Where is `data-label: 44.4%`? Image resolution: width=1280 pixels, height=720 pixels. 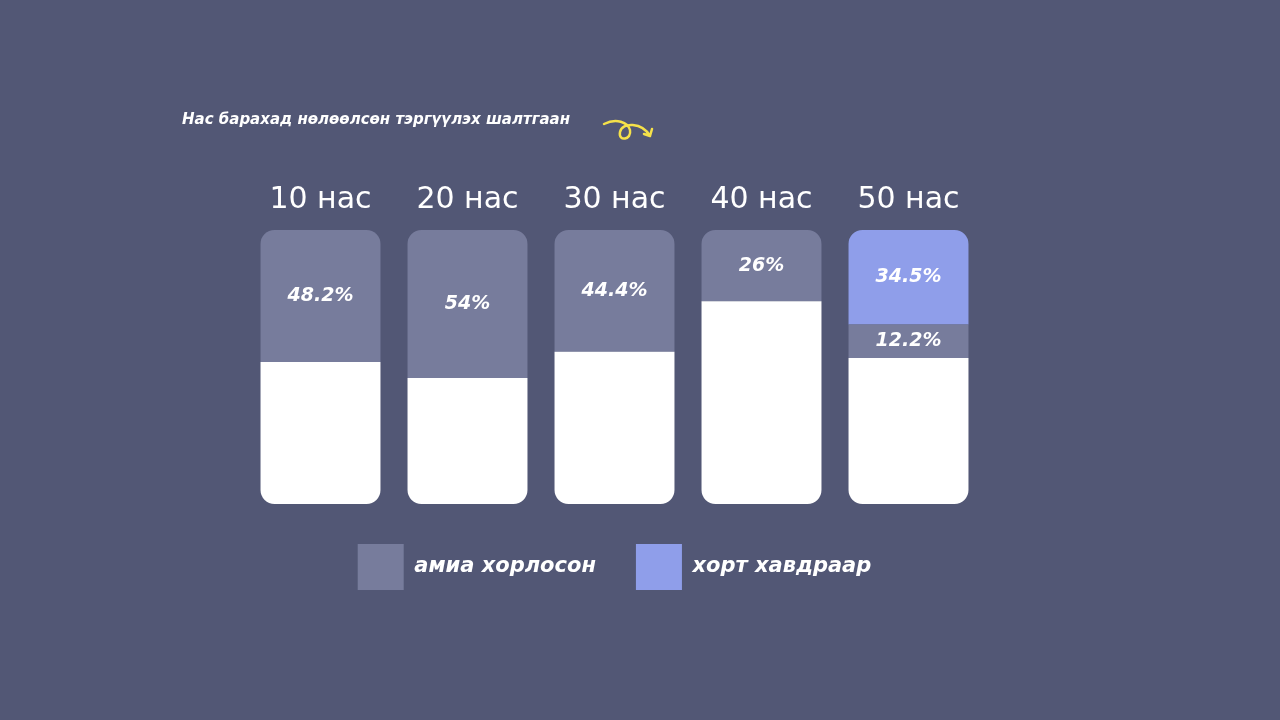 data-label: 44.4% is located at coordinates (614, 288).